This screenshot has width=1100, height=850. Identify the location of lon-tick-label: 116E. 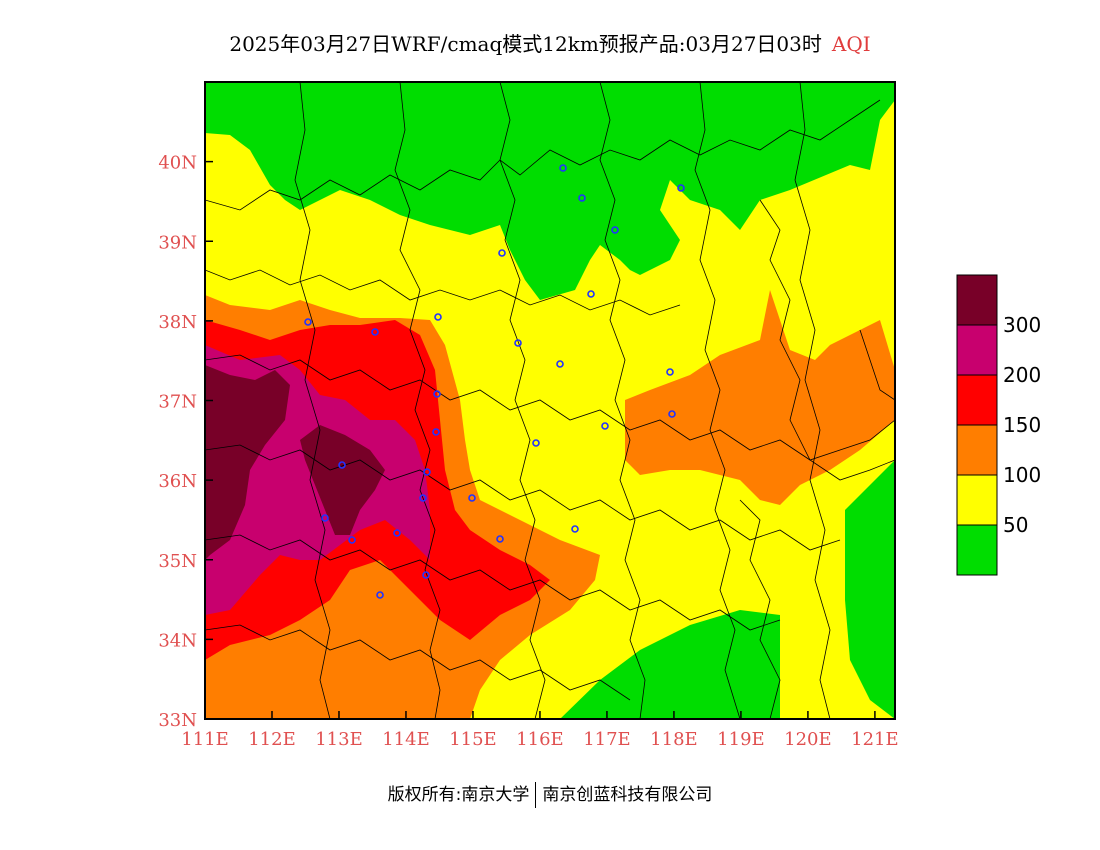
(540, 739).